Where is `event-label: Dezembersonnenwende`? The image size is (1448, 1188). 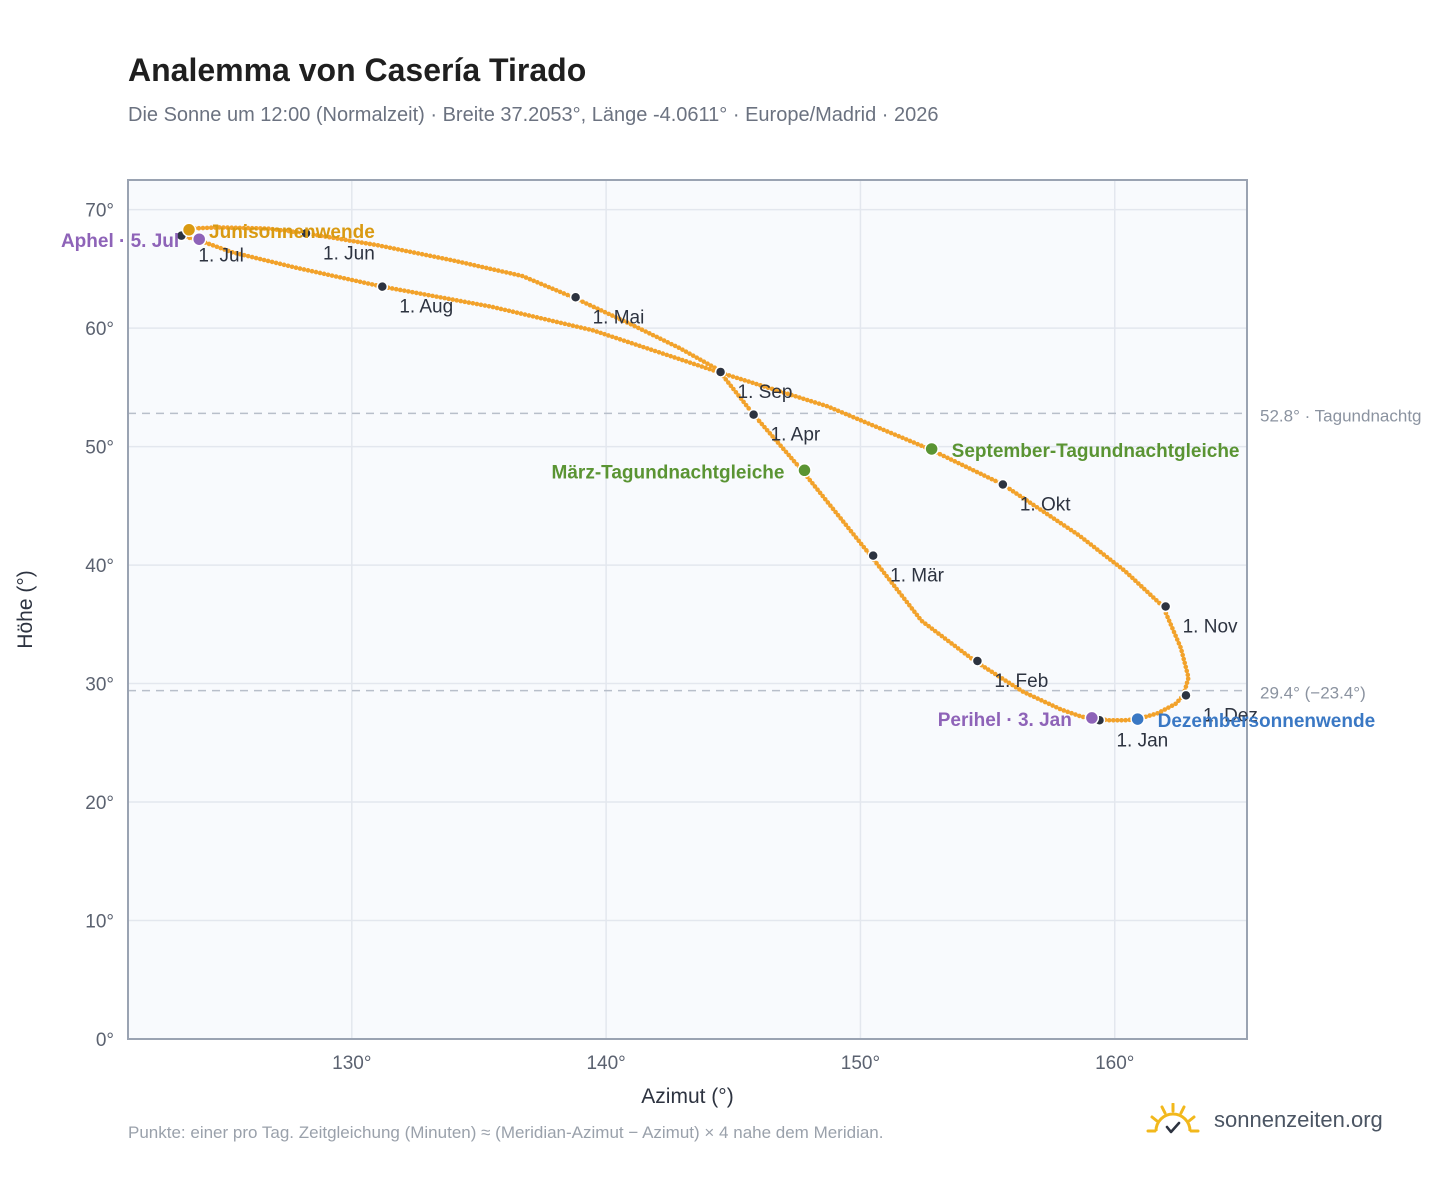 event-label: Dezembersonnenwende is located at coordinates (1267, 721).